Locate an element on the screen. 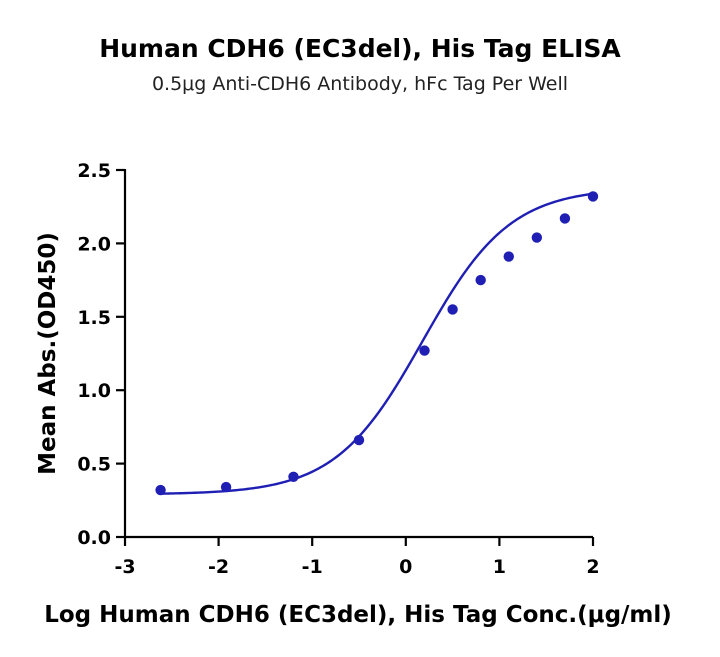 This screenshot has height=657, width=720. chart-title: Human CDH6 (EC3del), His Tag ELISA is located at coordinates (360, 48).